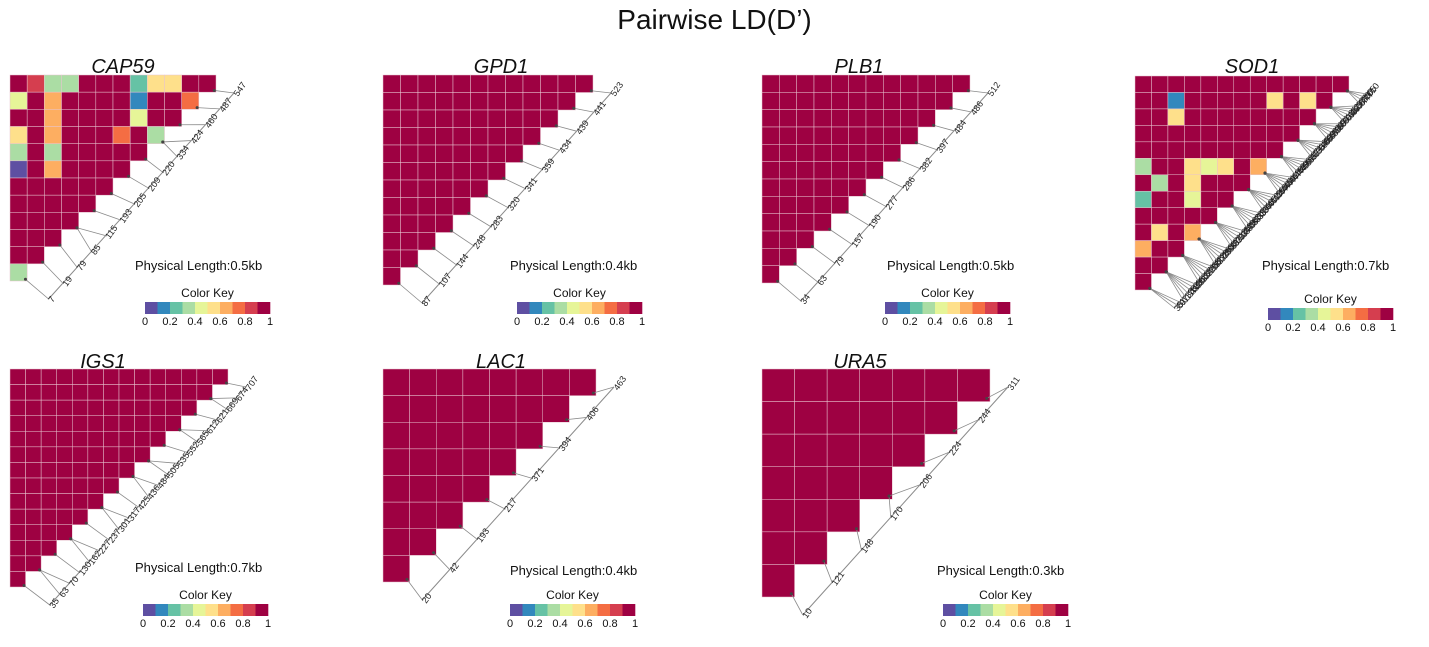 The height and width of the screenshot is (647, 1429). What do you see at coordinates (1005, 595) in the screenshot?
I see `color-key-title: Color Key` at bounding box center [1005, 595].